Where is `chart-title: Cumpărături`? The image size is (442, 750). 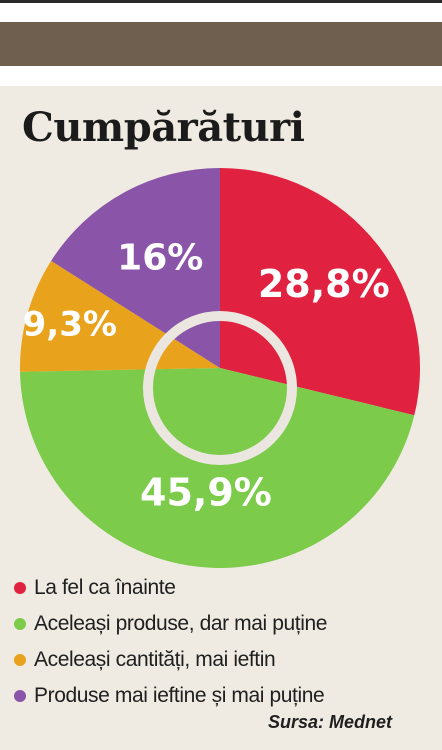
chart-title: Cumpărături is located at coordinates (163, 127).